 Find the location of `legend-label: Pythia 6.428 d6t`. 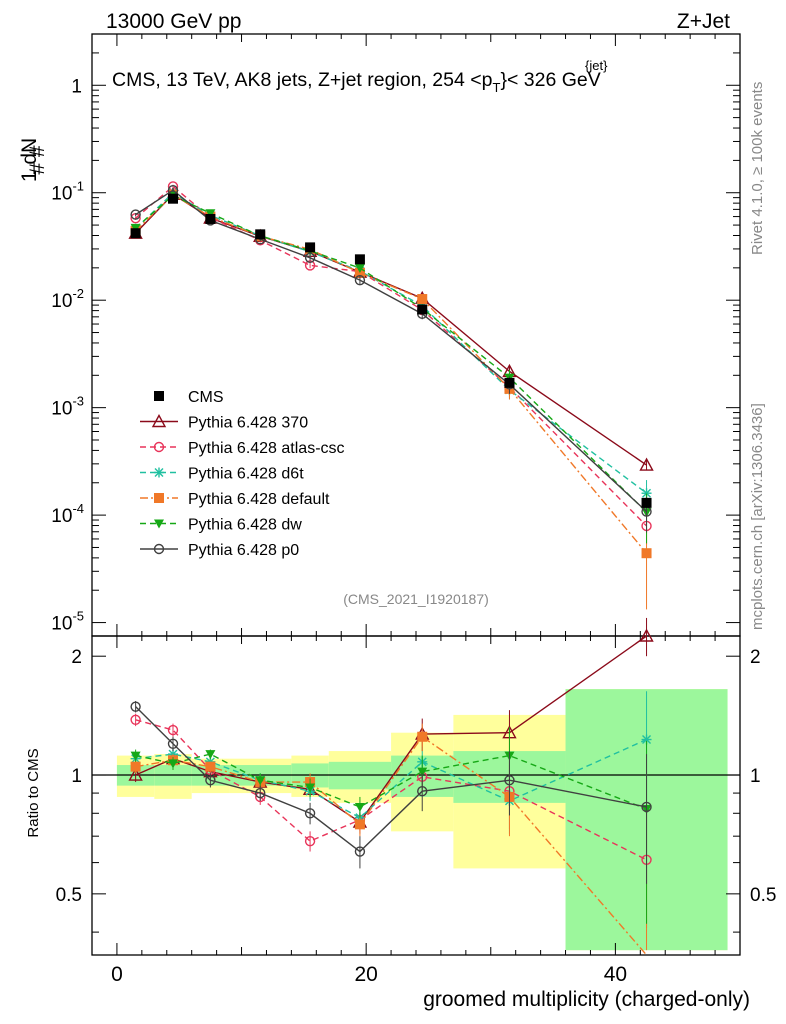

legend-label: Pythia 6.428 d6t is located at coordinates (246, 474).